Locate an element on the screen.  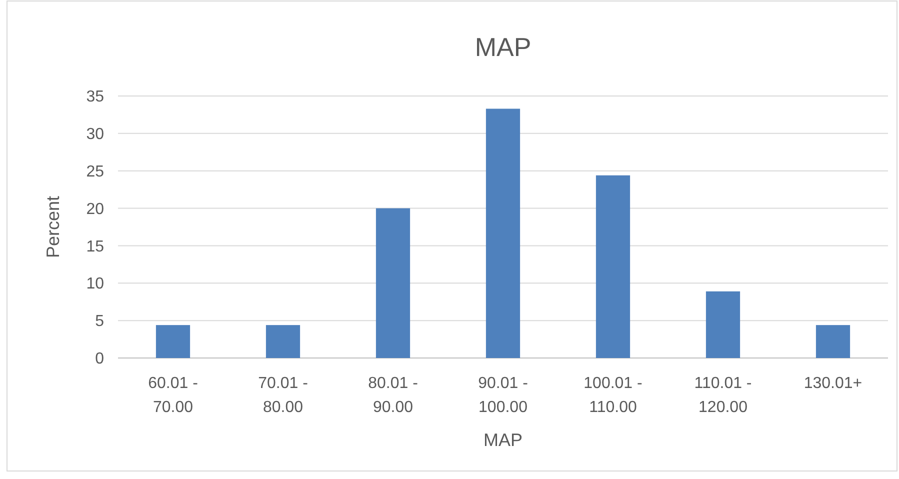
x-tick-label: 60.01 - 70.00 is located at coordinates (173, 395).